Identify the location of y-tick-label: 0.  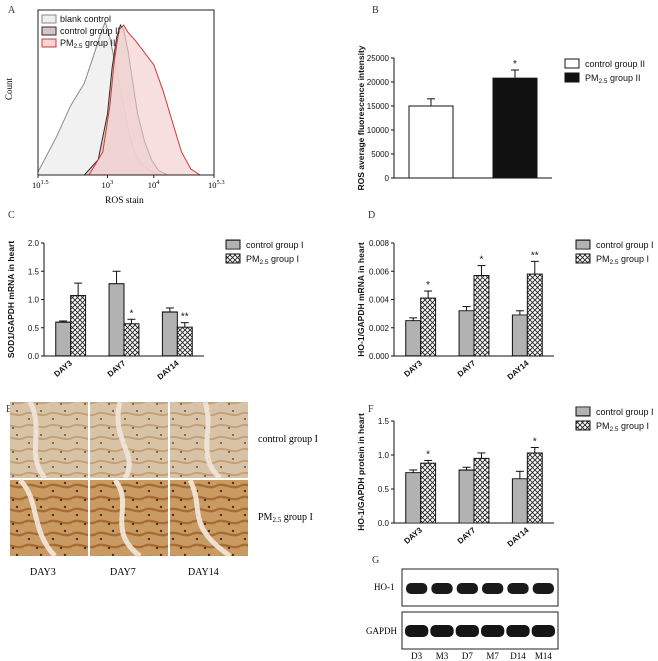
(387, 178).